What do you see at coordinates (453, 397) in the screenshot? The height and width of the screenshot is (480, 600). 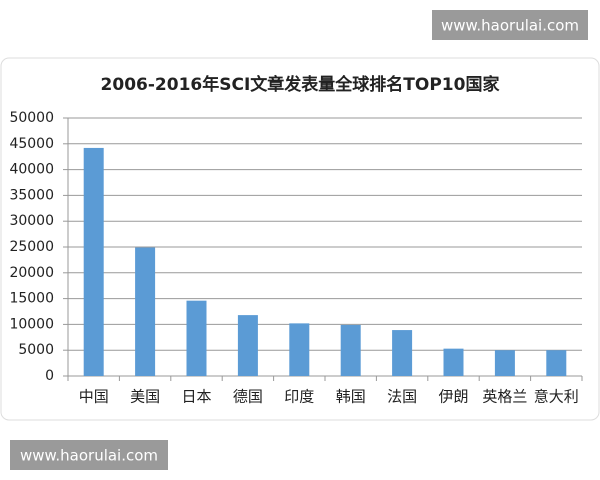 I see `x-tick-label: 伊朗` at bounding box center [453, 397].